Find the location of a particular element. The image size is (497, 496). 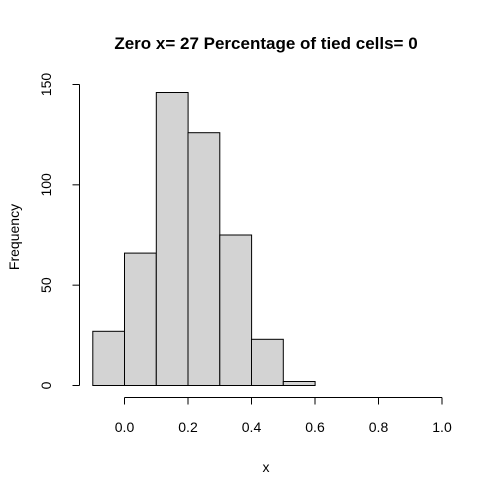

x-axis: 0.0 0.2 0.4 0.6 0.8 1.0 is located at coordinates (283, 416).